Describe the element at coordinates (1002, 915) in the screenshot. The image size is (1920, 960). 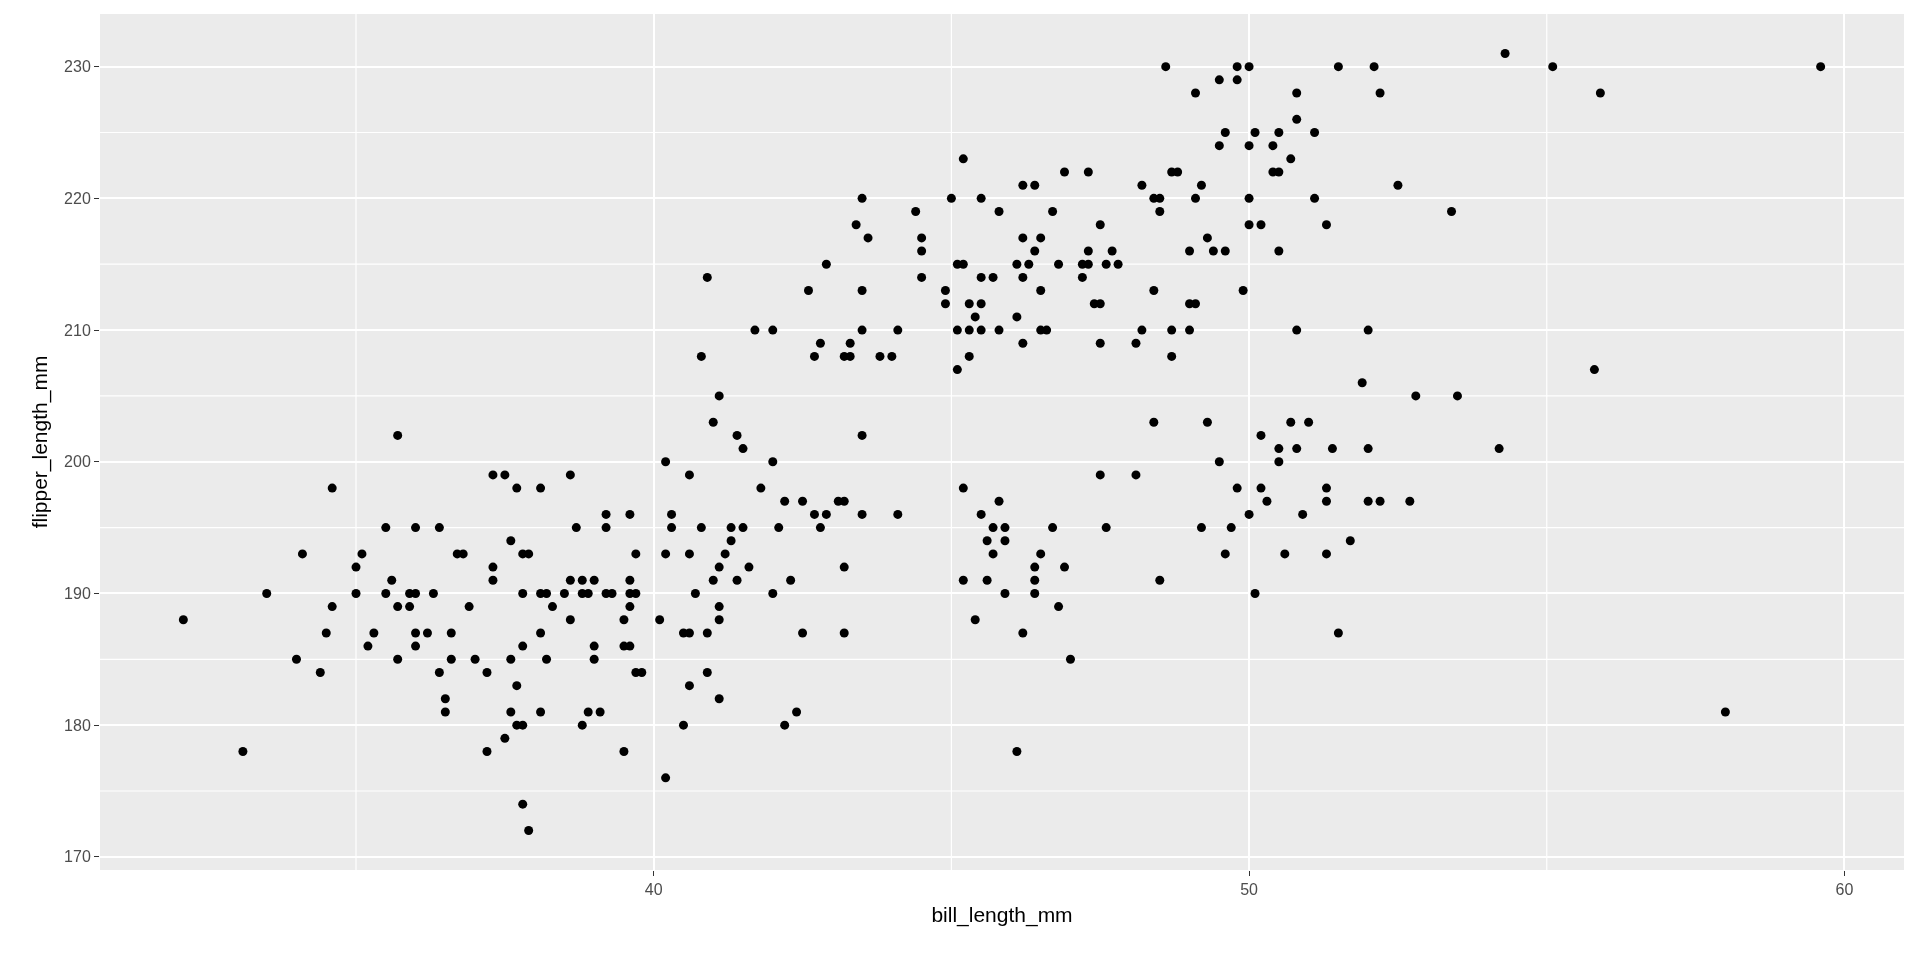
I see `x-axis-title: bill_length_mm` at that location.